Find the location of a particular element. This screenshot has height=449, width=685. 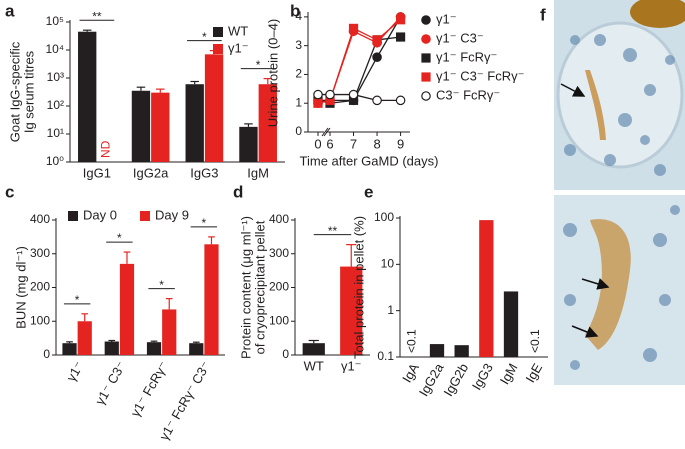

glomerulus is located at coordinates (620, 95).